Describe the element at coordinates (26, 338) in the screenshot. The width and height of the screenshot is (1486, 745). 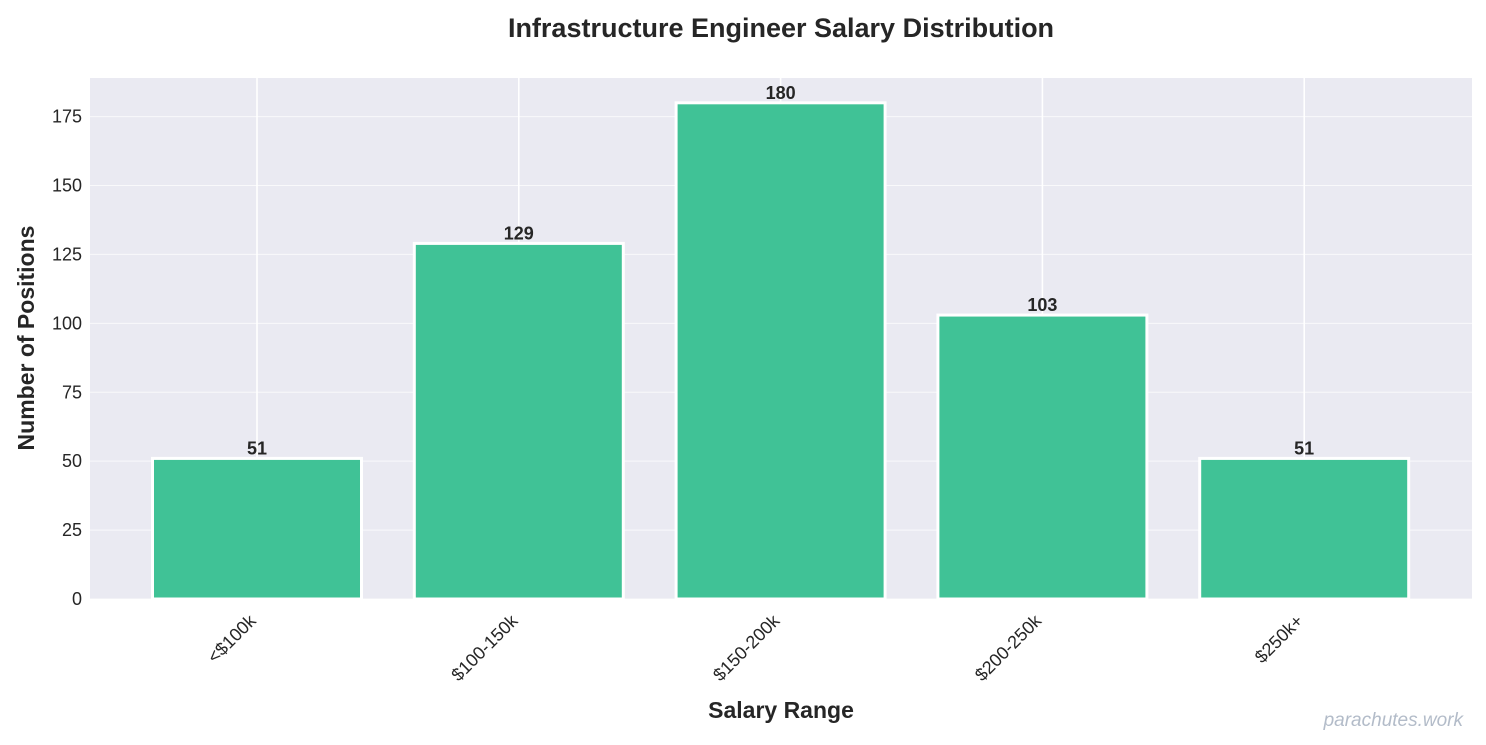
I see `y-axis-label: Number of Positions` at that location.